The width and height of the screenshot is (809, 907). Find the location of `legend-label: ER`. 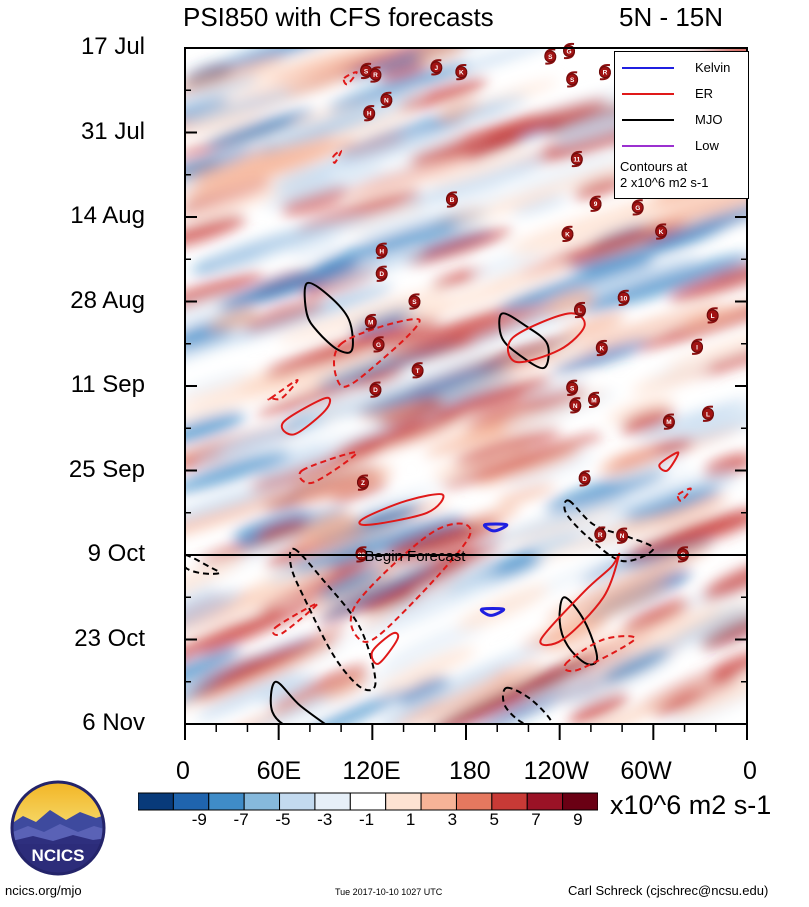

legend-label: ER is located at coordinates (704, 93).